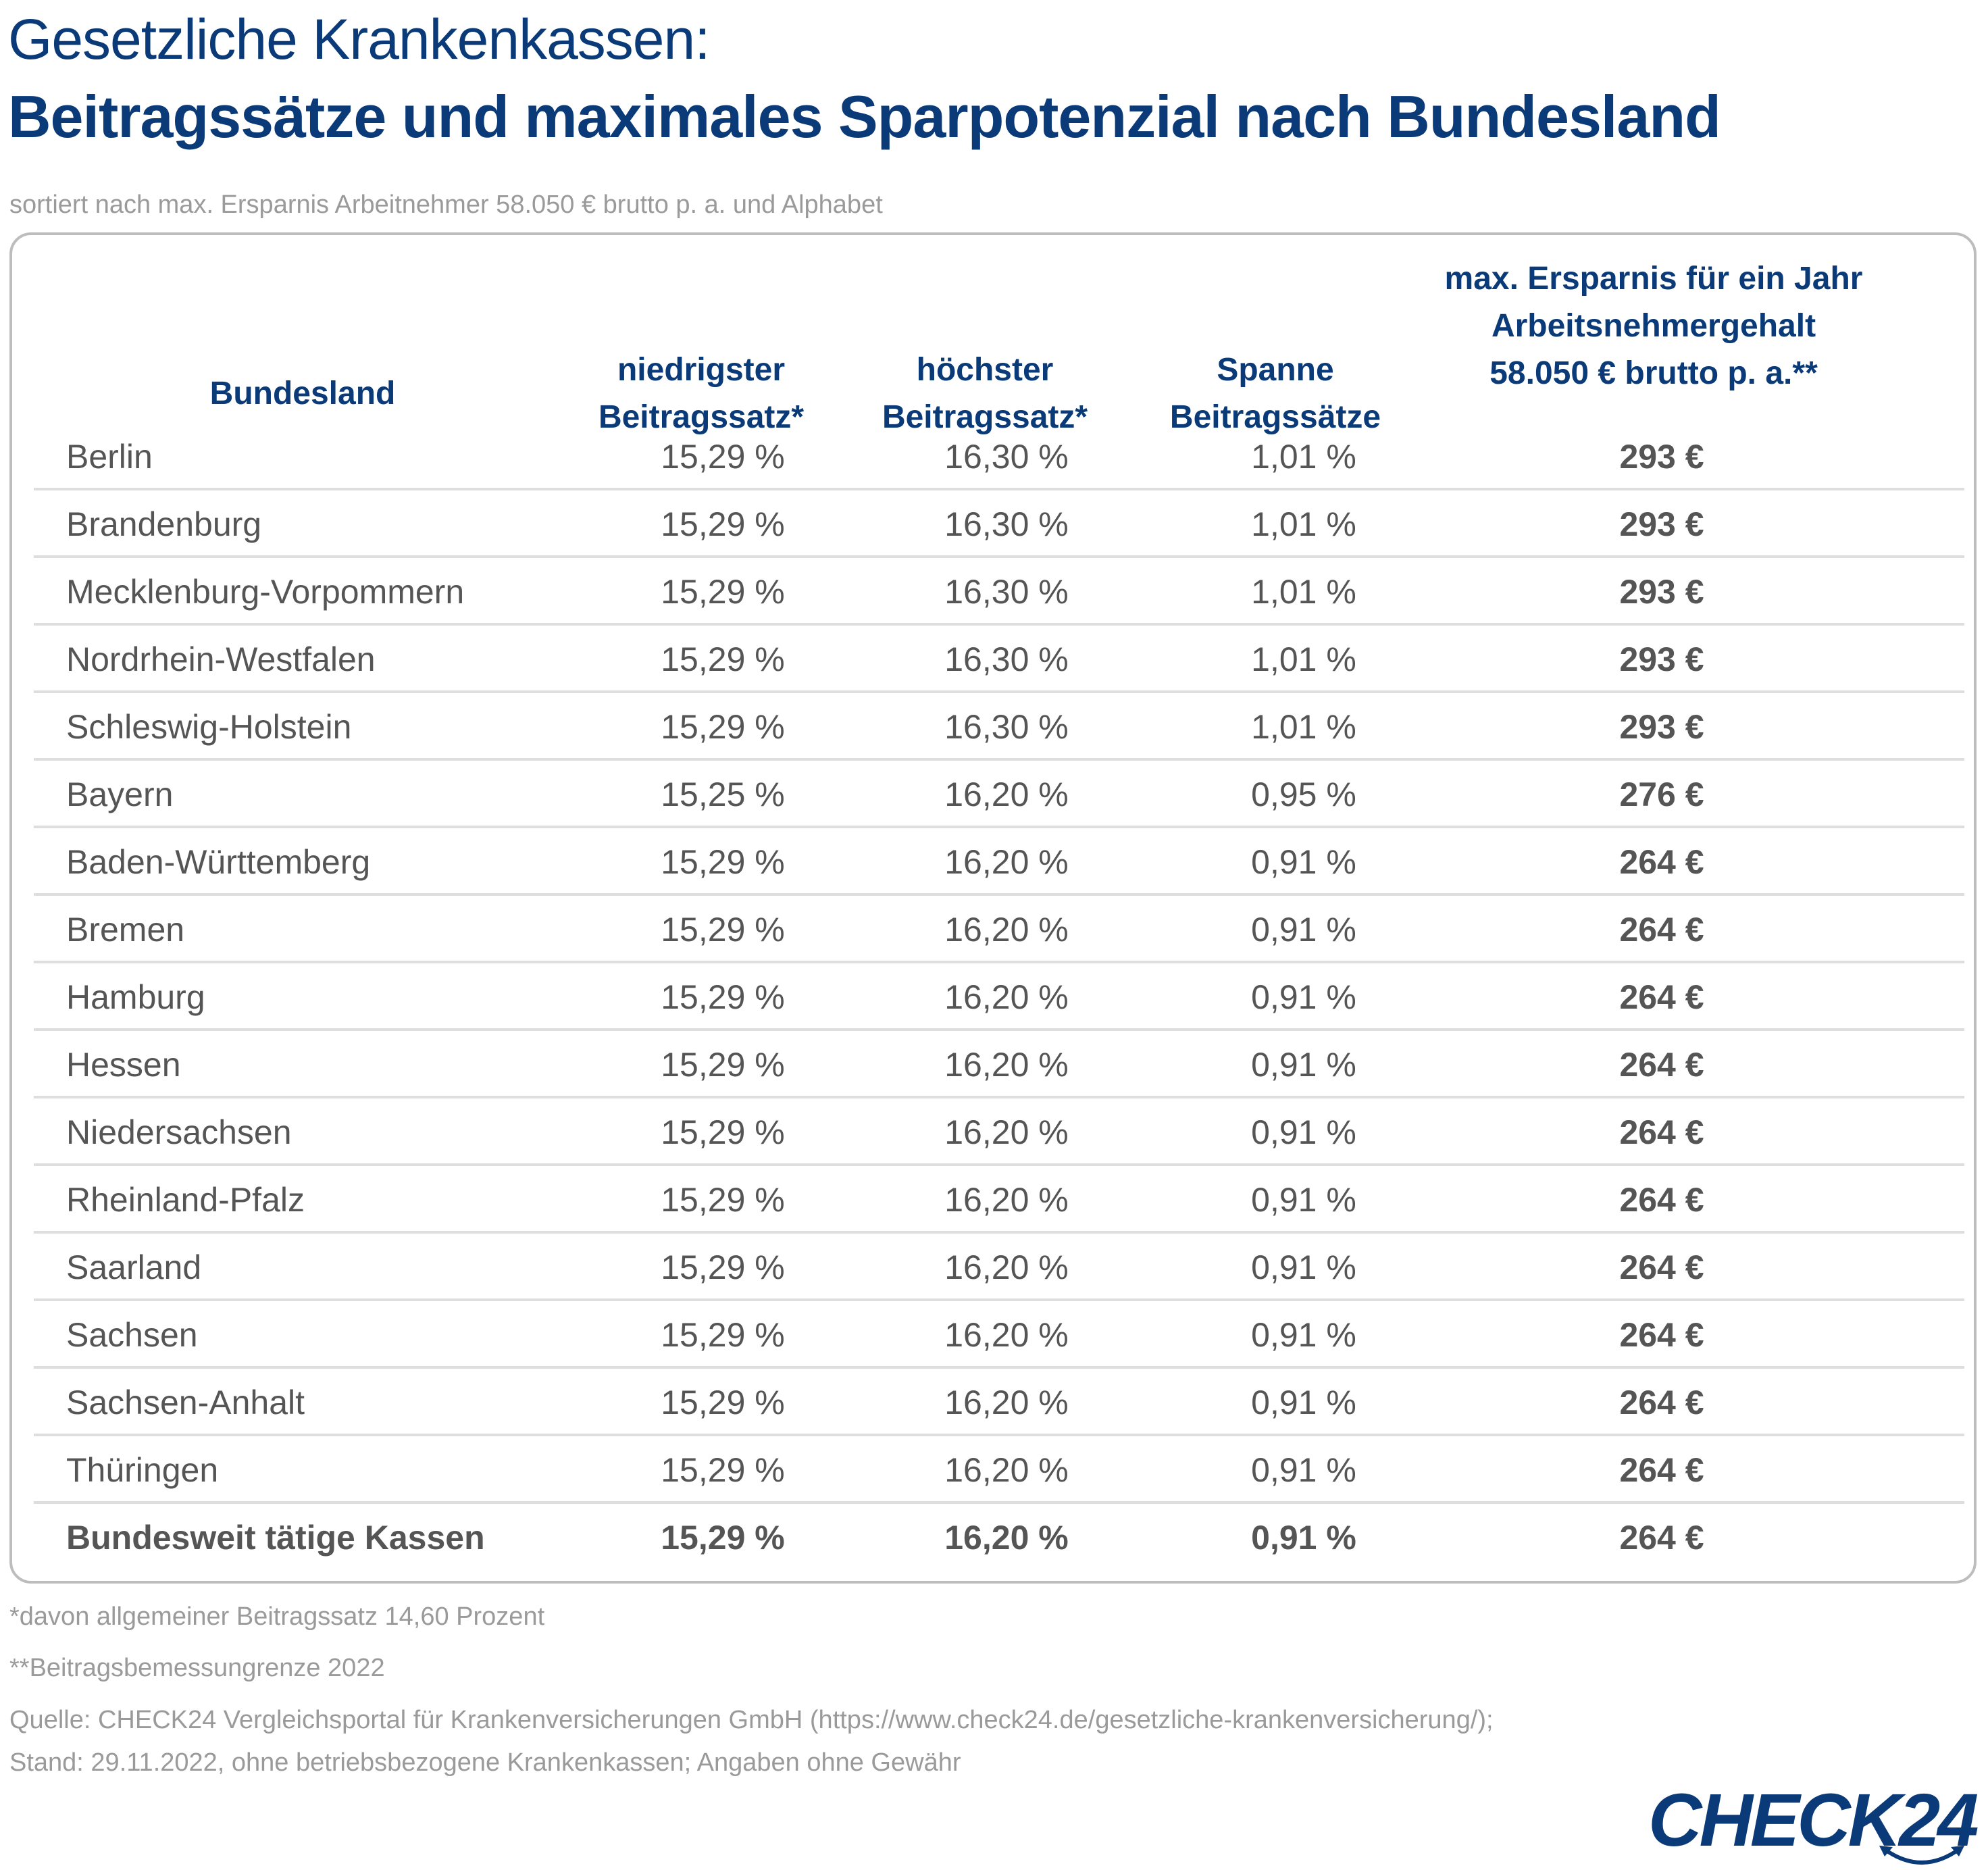 This screenshot has width=1988, height=1870. What do you see at coordinates (134, 1267) in the screenshot?
I see `cell-bundesland: Saarland` at bounding box center [134, 1267].